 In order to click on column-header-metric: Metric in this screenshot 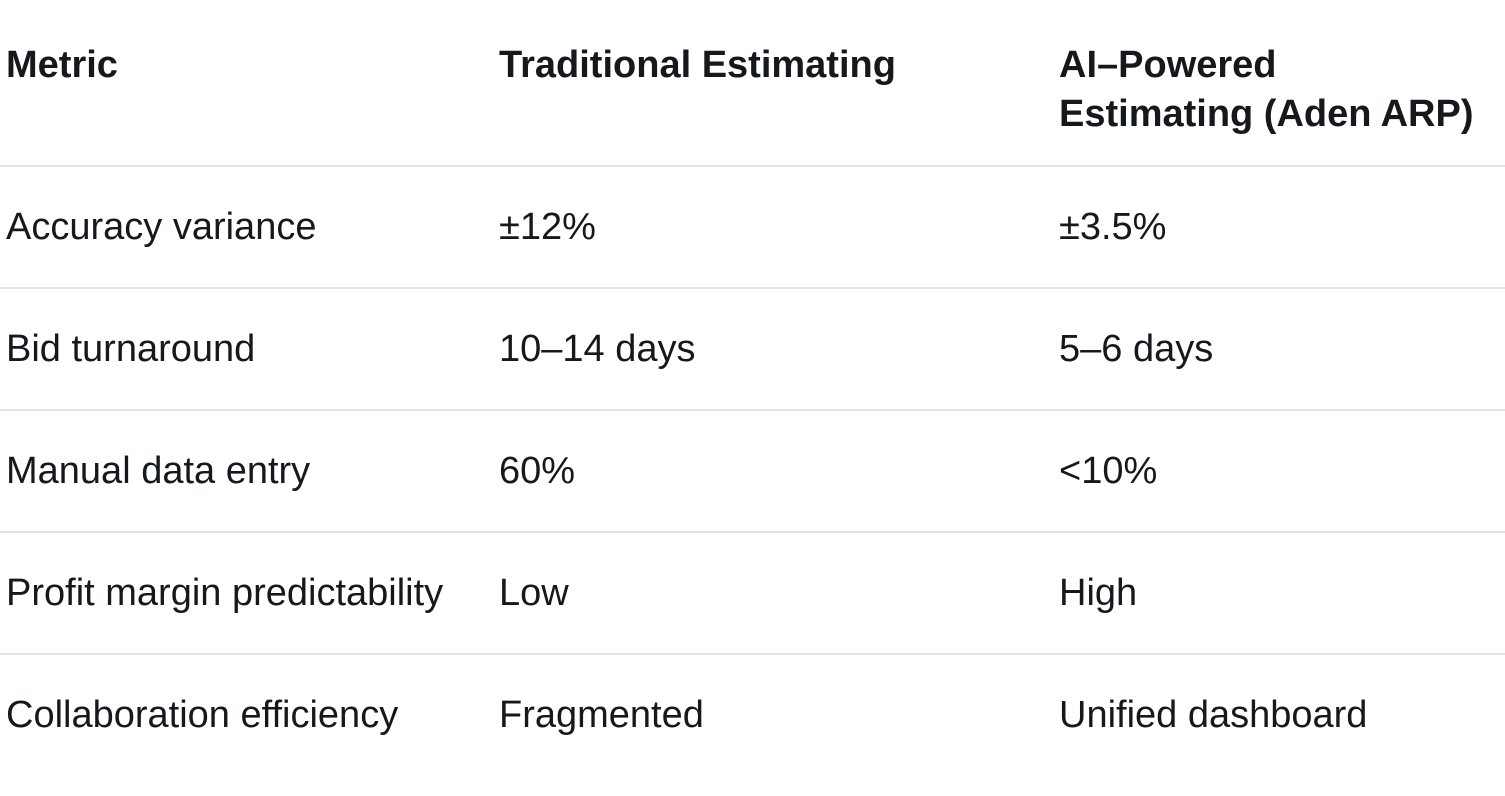, I will do `click(62, 65)`.